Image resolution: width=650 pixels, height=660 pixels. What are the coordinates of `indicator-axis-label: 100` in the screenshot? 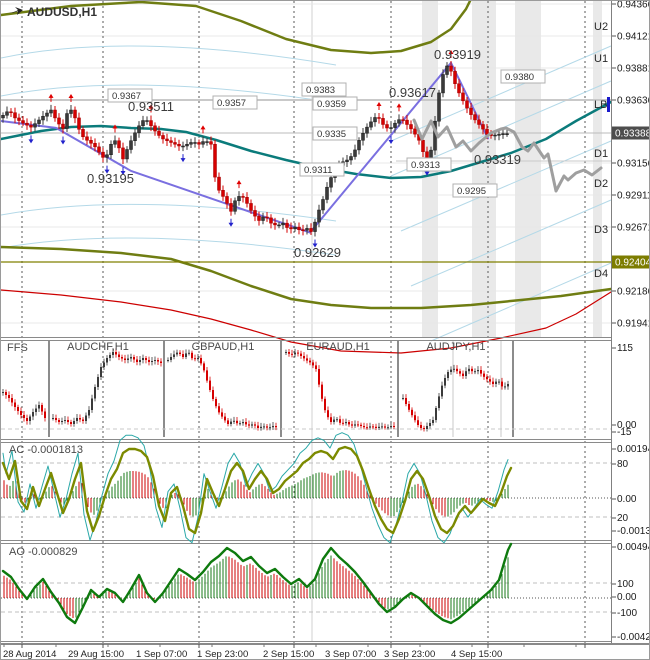 It's located at (625, 584).